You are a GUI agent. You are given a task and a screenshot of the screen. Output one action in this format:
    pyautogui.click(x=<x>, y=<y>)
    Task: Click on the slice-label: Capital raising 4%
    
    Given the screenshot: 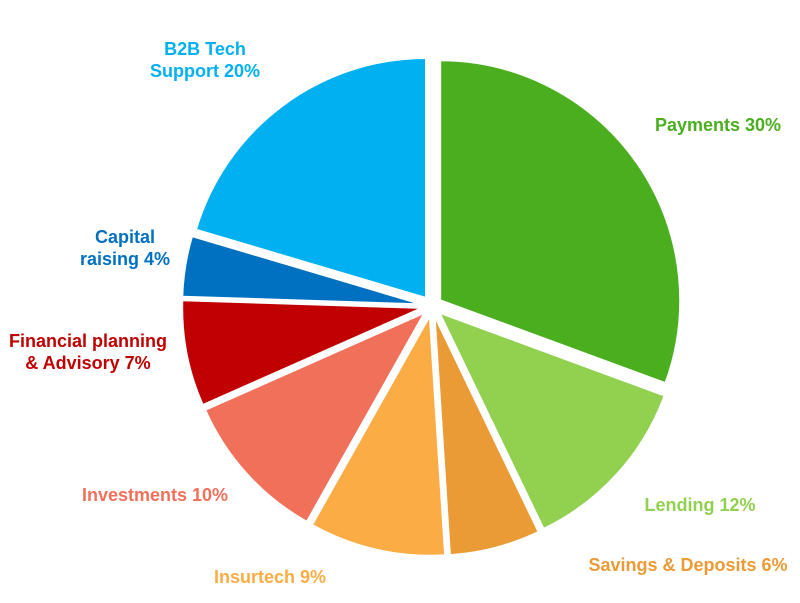 What is the action you would take?
    pyautogui.click(x=125, y=248)
    